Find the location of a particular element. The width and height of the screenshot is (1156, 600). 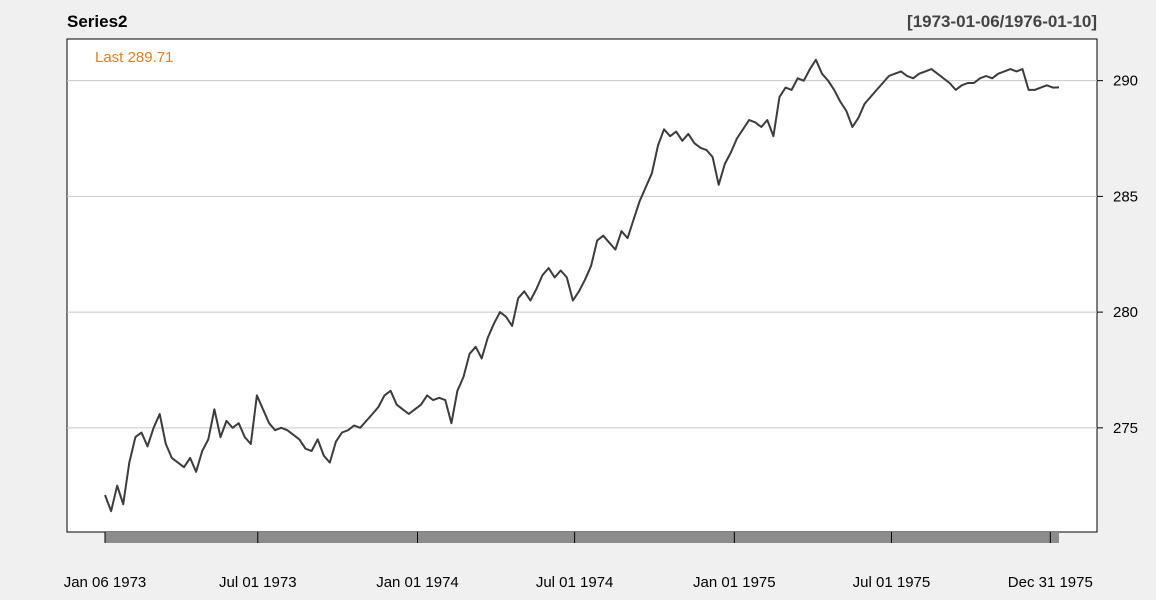

x-tick-label-6: Dec 31 1975 is located at coordinates (1050, 582).